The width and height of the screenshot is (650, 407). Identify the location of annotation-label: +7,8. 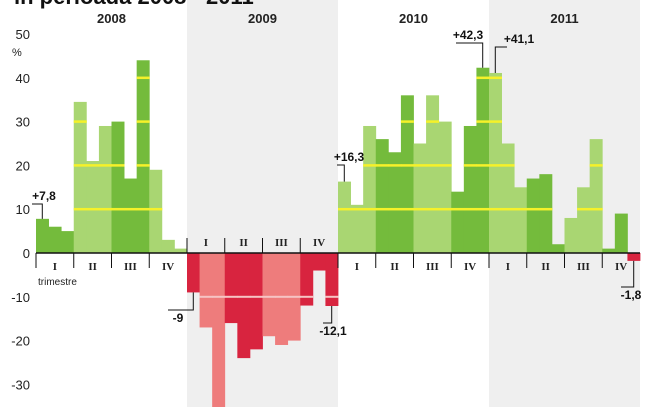
(44, 196).